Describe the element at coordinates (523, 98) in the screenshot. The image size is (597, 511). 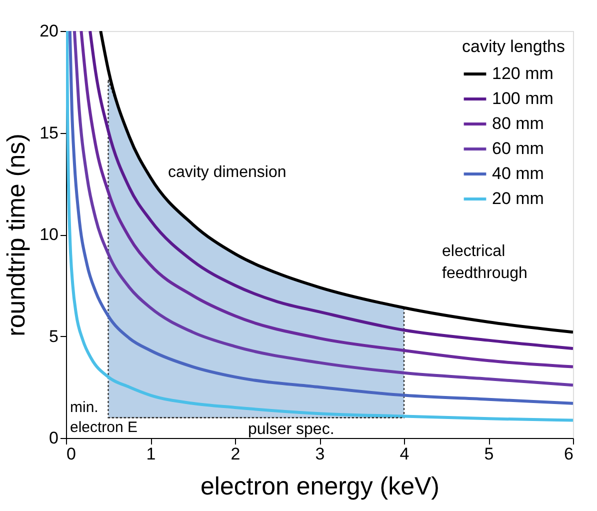
I see `legend-label: 100 mm` at that location.